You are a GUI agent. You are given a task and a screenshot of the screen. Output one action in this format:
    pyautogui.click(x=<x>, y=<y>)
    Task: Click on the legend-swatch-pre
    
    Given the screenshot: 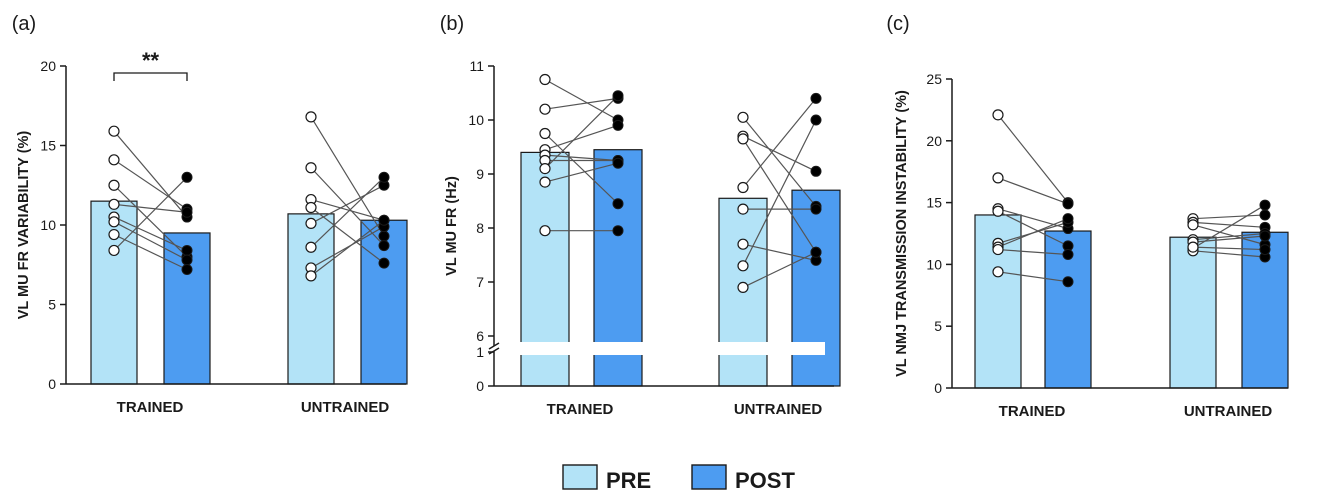 What is the action you would take?
    pyautogui.click(x=580, y=477)
    